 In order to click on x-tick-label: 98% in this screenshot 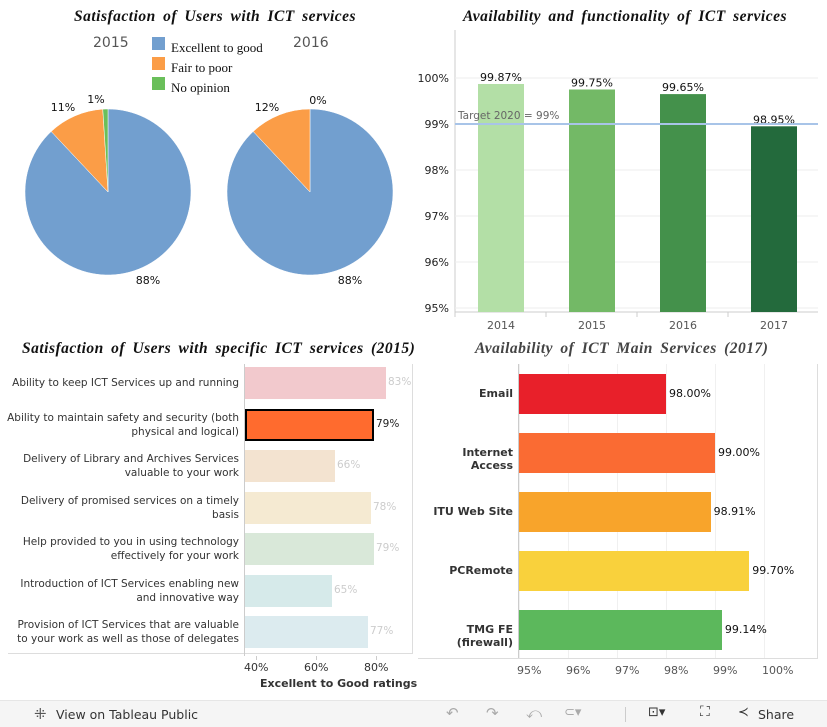, I will do `click(676, 670)`.